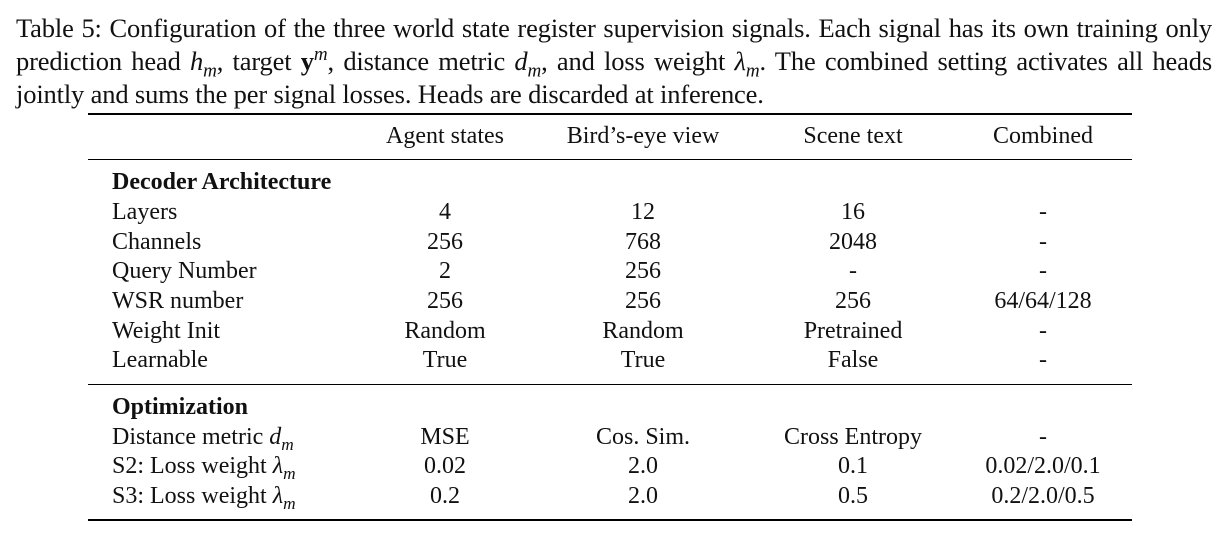  What do you see at coordinates (853, 360) in the screenshot?
I see `table-cell: False` at bounding box center [853, 360].